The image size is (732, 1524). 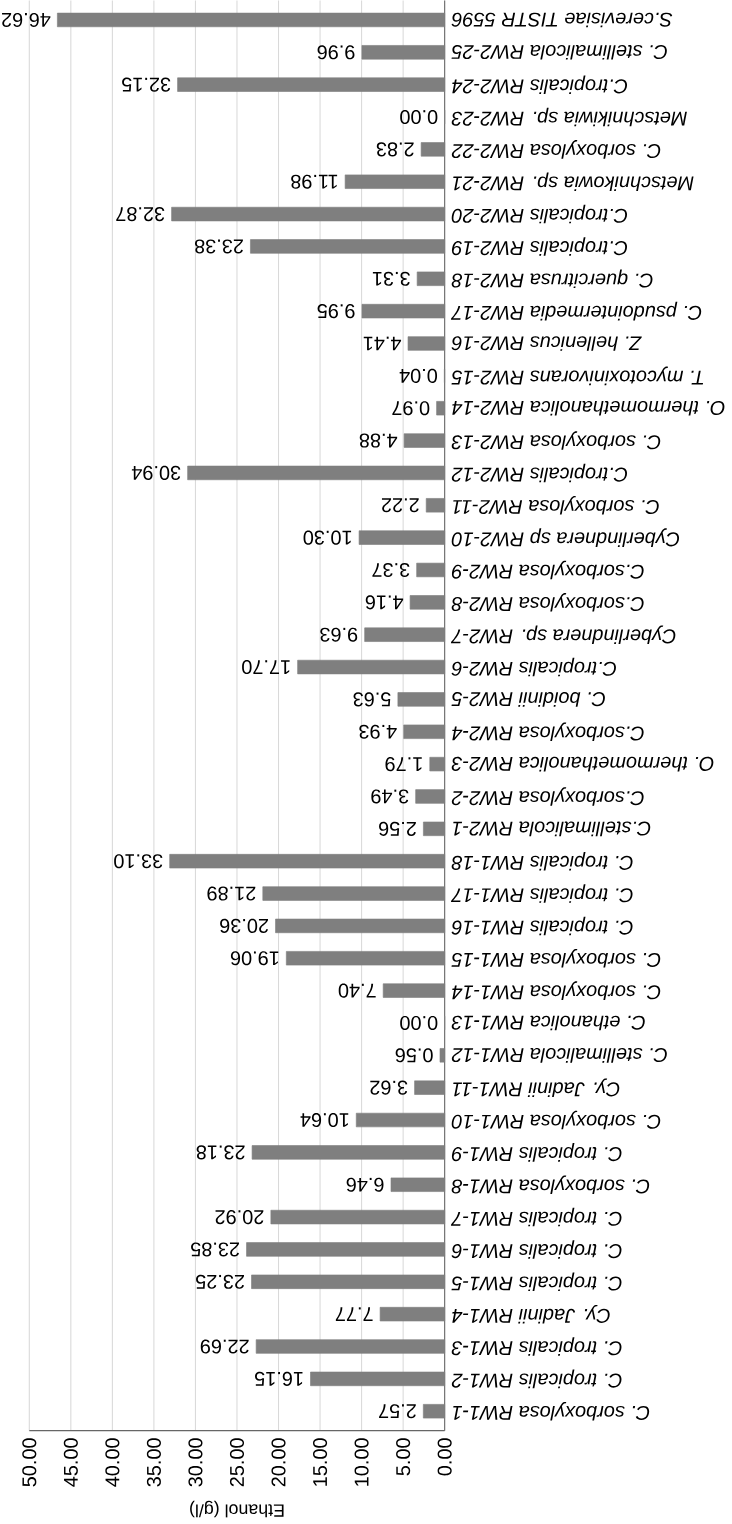 What do you see at coordinates (556, 440) in the screenshot?
I see `y-tick-label: C. sorboxylosa RW2-13` at bounding box center [556, 440].